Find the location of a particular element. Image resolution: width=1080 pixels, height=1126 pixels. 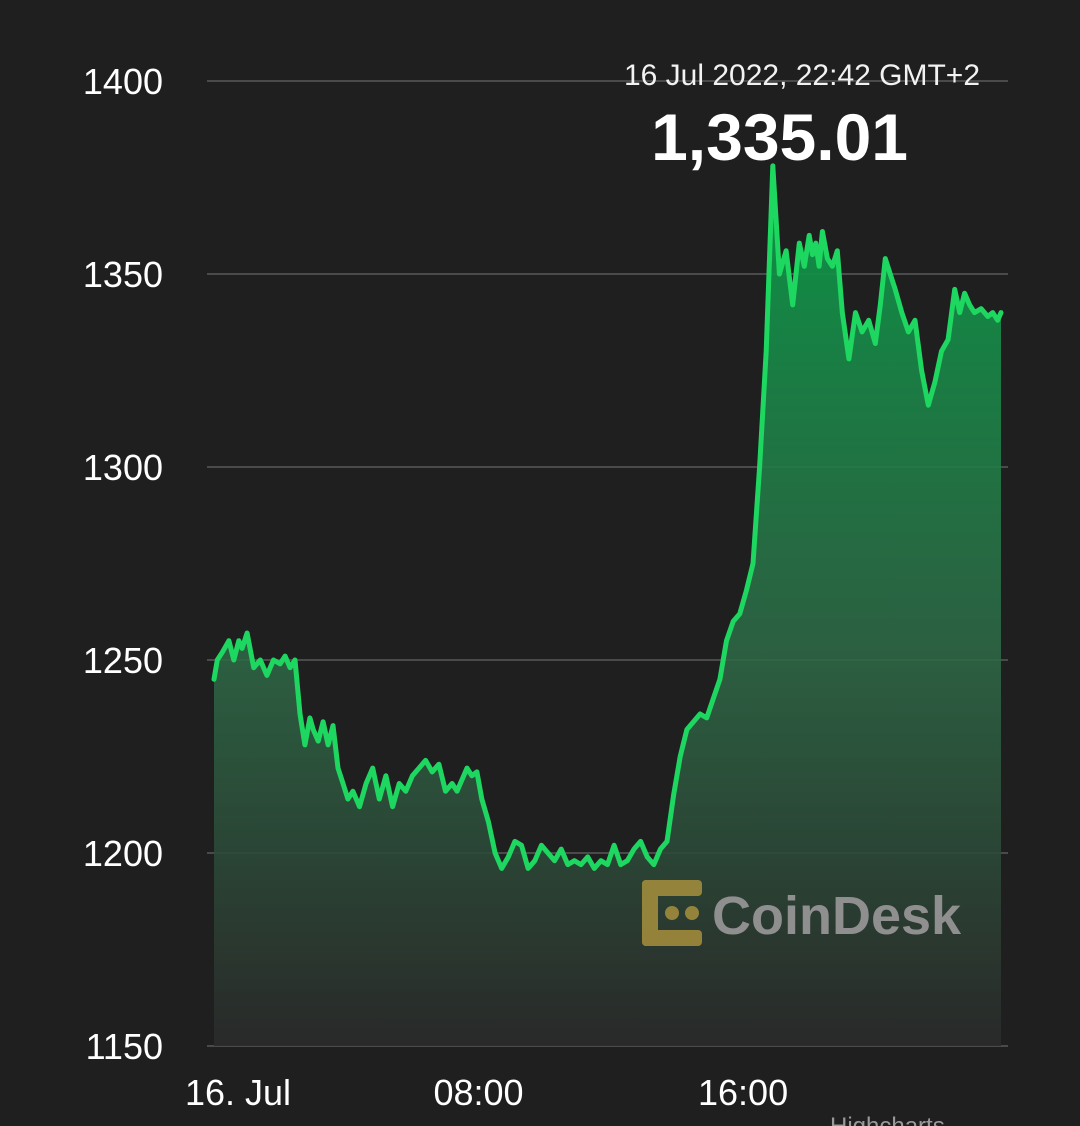

x-tick-label: 08:00 is located at coordinates (478, 1092).